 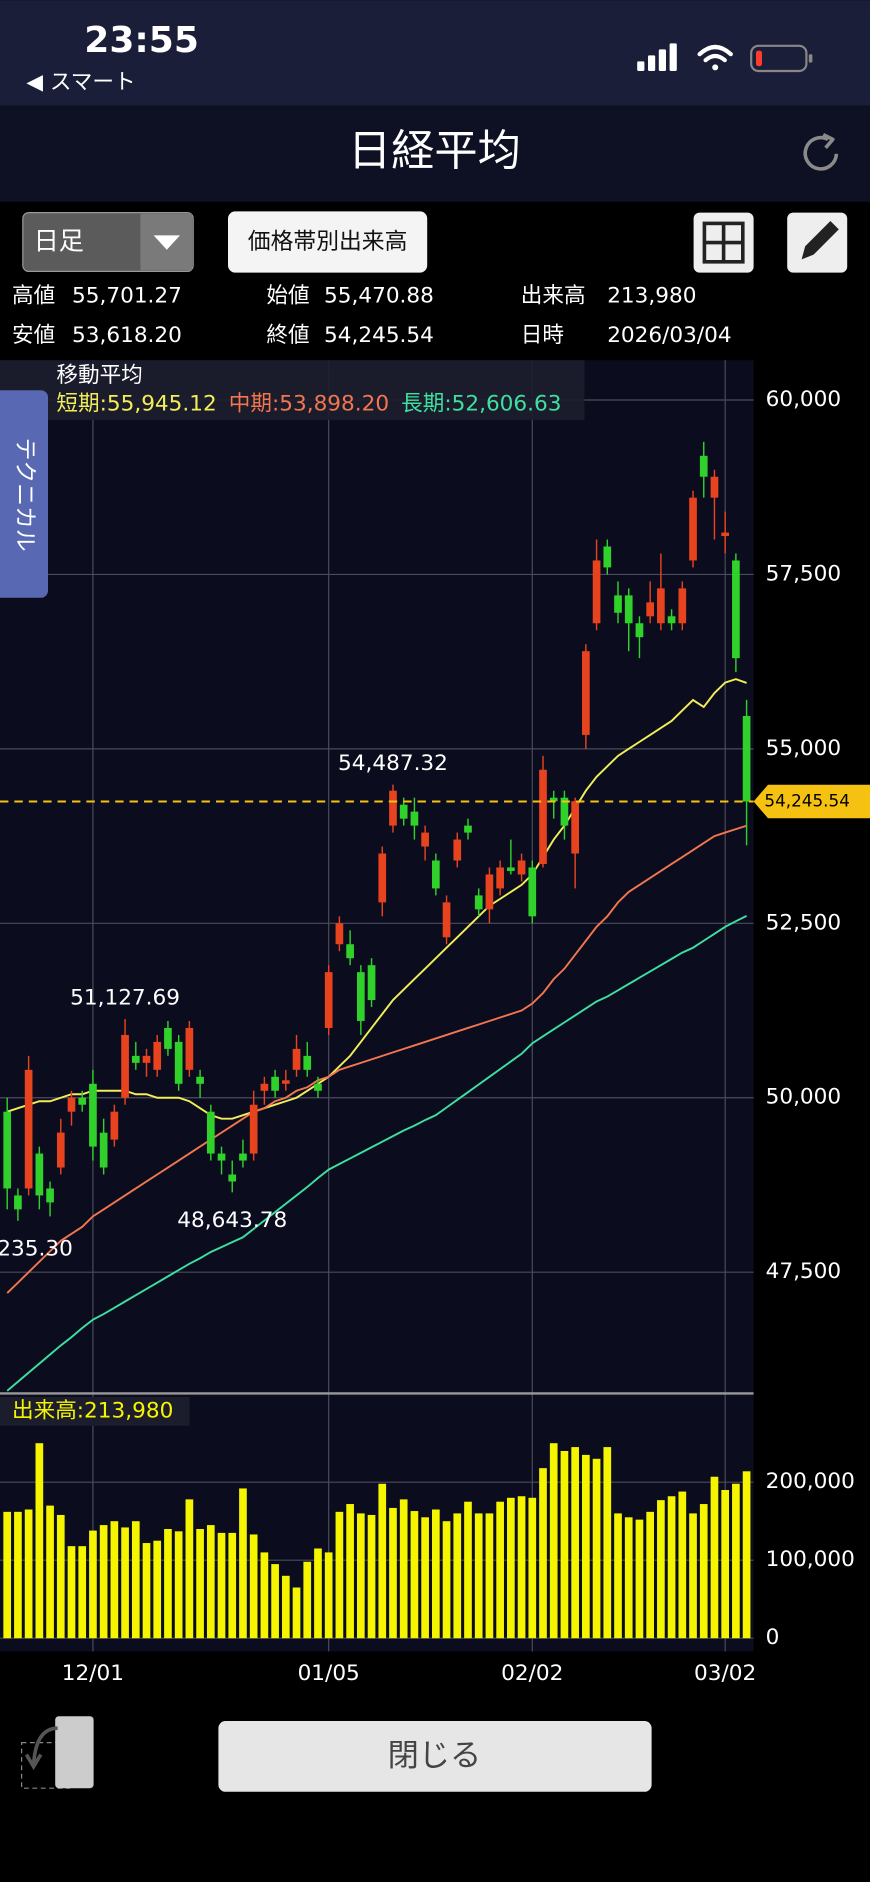 I want to click on draw-button, so click(x=817, y=242).